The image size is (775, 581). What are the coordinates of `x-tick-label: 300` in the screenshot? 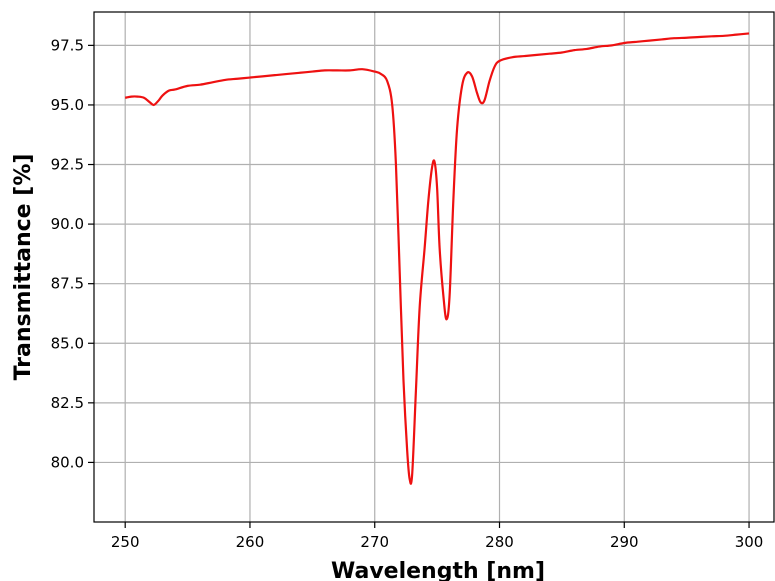 It's located at (749, 542).